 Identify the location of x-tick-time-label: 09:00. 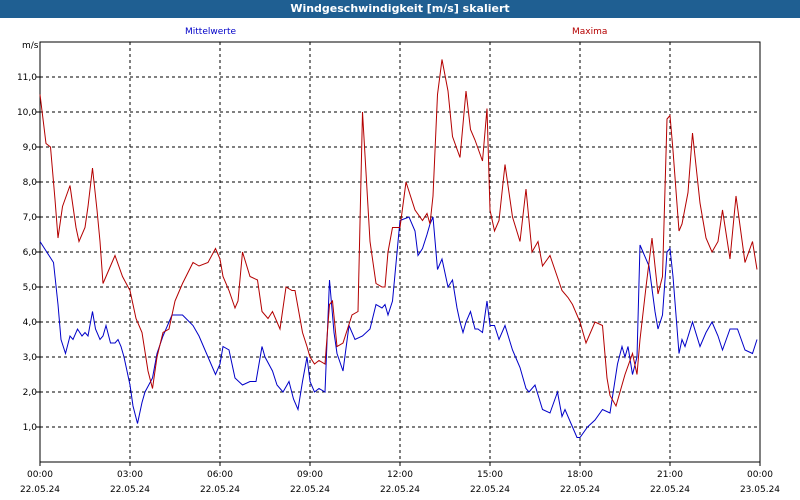
(310, 475).